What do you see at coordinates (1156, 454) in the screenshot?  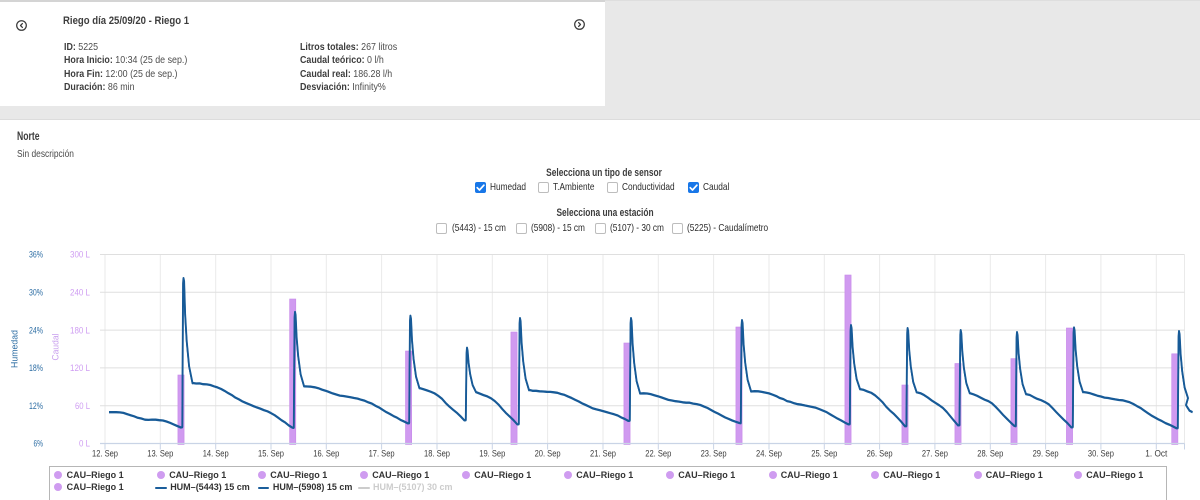 I see `svg-text: 1. Oct` at bounding box center [1156, 454].